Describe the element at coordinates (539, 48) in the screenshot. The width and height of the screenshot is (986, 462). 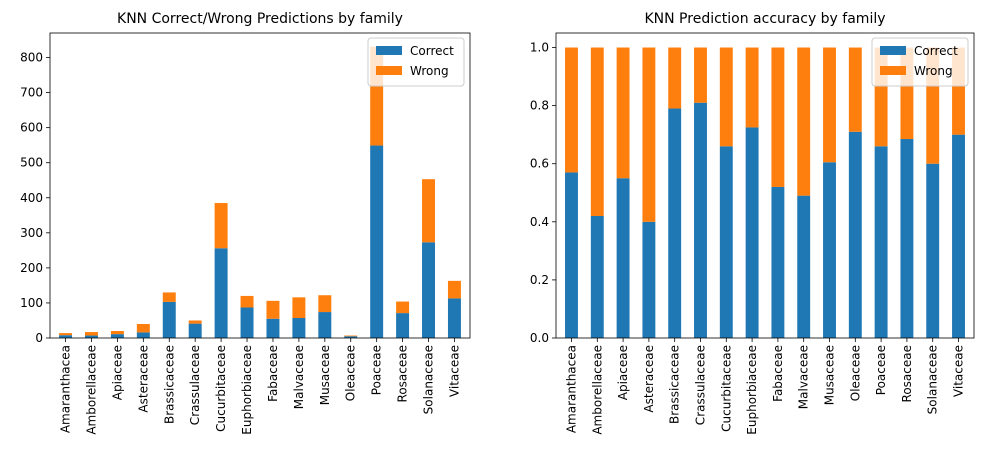
I see `y-tick-label: 1.0` at that location.